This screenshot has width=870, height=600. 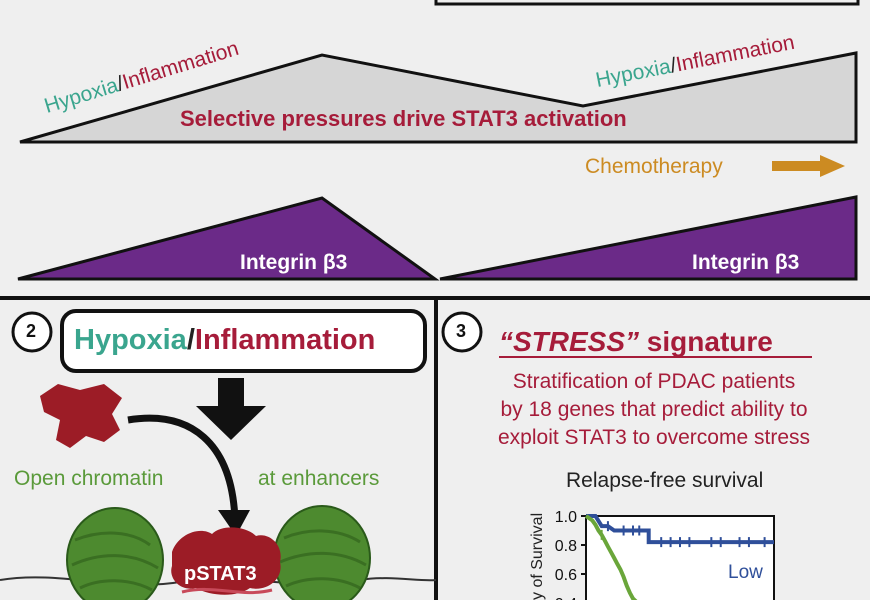 What do you see at coordinates (654, 166) in the screenshot?
I see `chemotherapy-label: Chemotherapy` at bounding box center [654, 166].